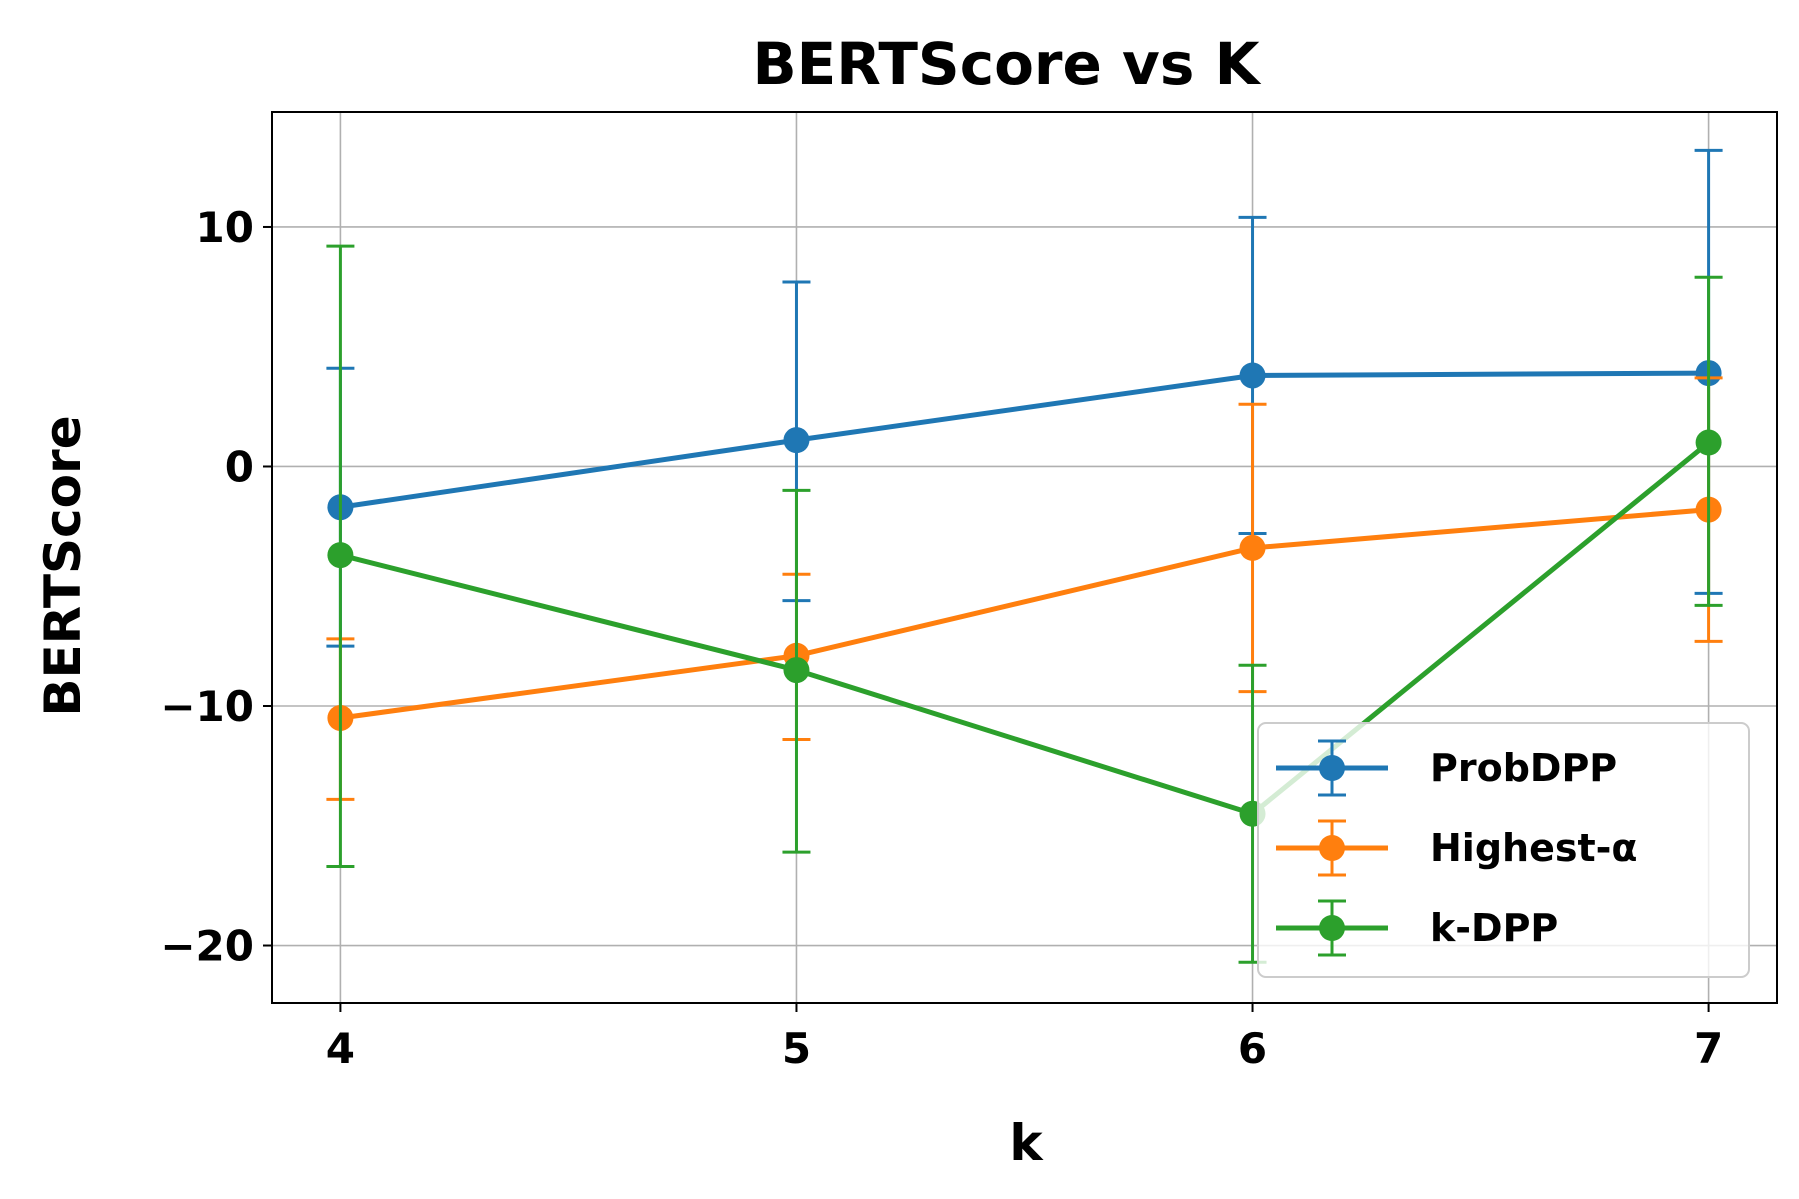 The width and height of the screenshot is (1799, 1199). Describe the element at coordinates (1534, 848) in the screenshot. I see `legend-label: Highest-α` at that location.